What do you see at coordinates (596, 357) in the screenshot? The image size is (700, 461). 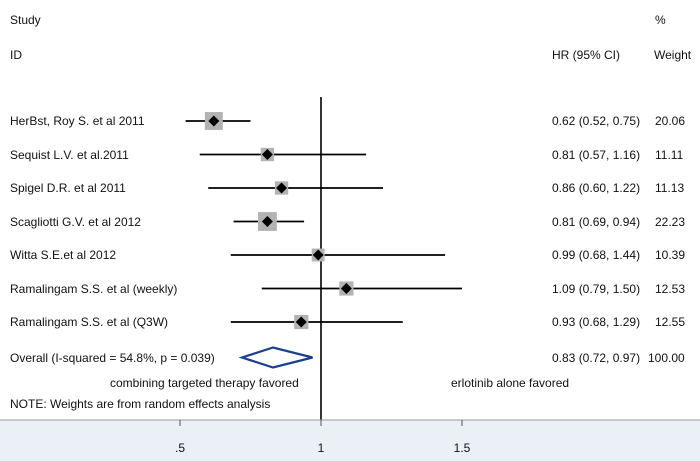 I see `overall-hr-ci-value: 0.83 (0.72, 0.97)` at bounding box center [596, 357].